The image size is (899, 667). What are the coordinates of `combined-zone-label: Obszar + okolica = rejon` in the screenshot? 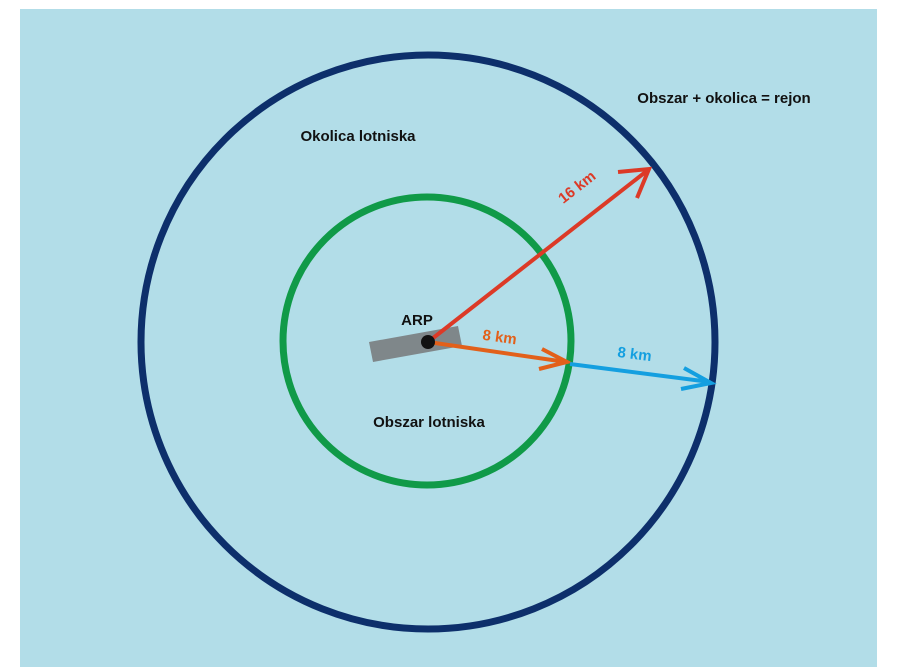 It's located at (723, 98).